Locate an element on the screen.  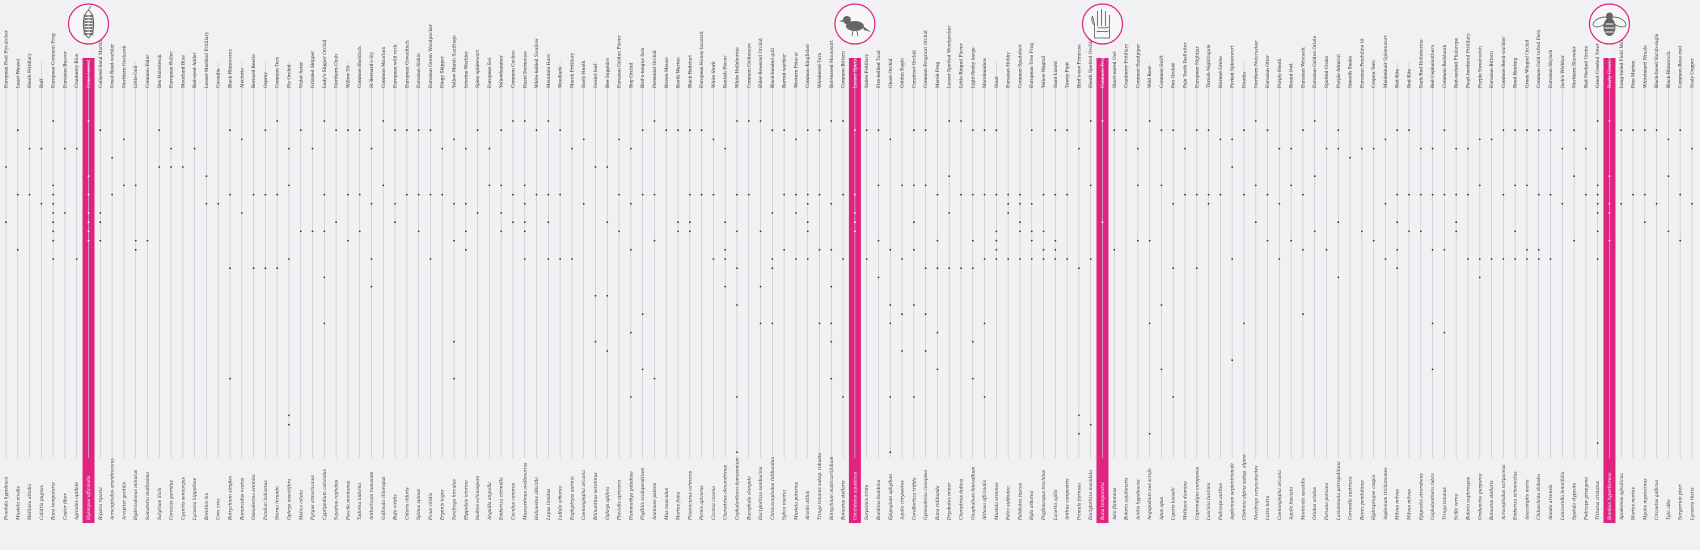
species-latin-name: Chiloschista shikoku is located at coordinates (1539, 497).